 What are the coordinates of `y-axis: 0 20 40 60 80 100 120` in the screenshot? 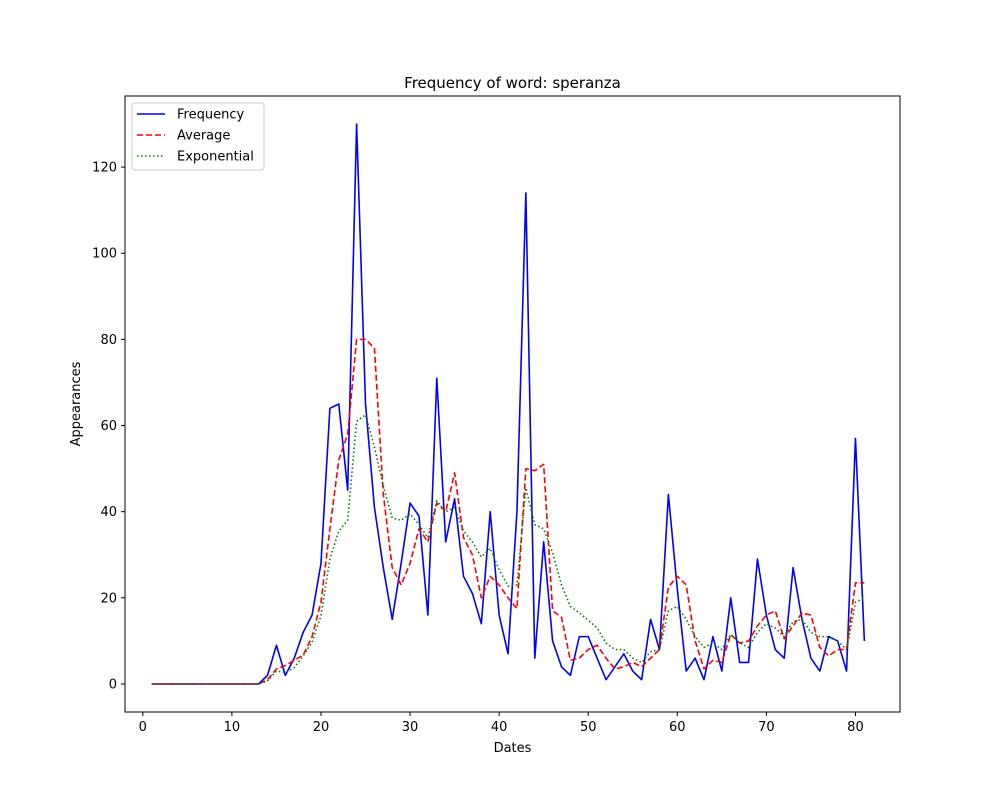 It's located at (108, 427).